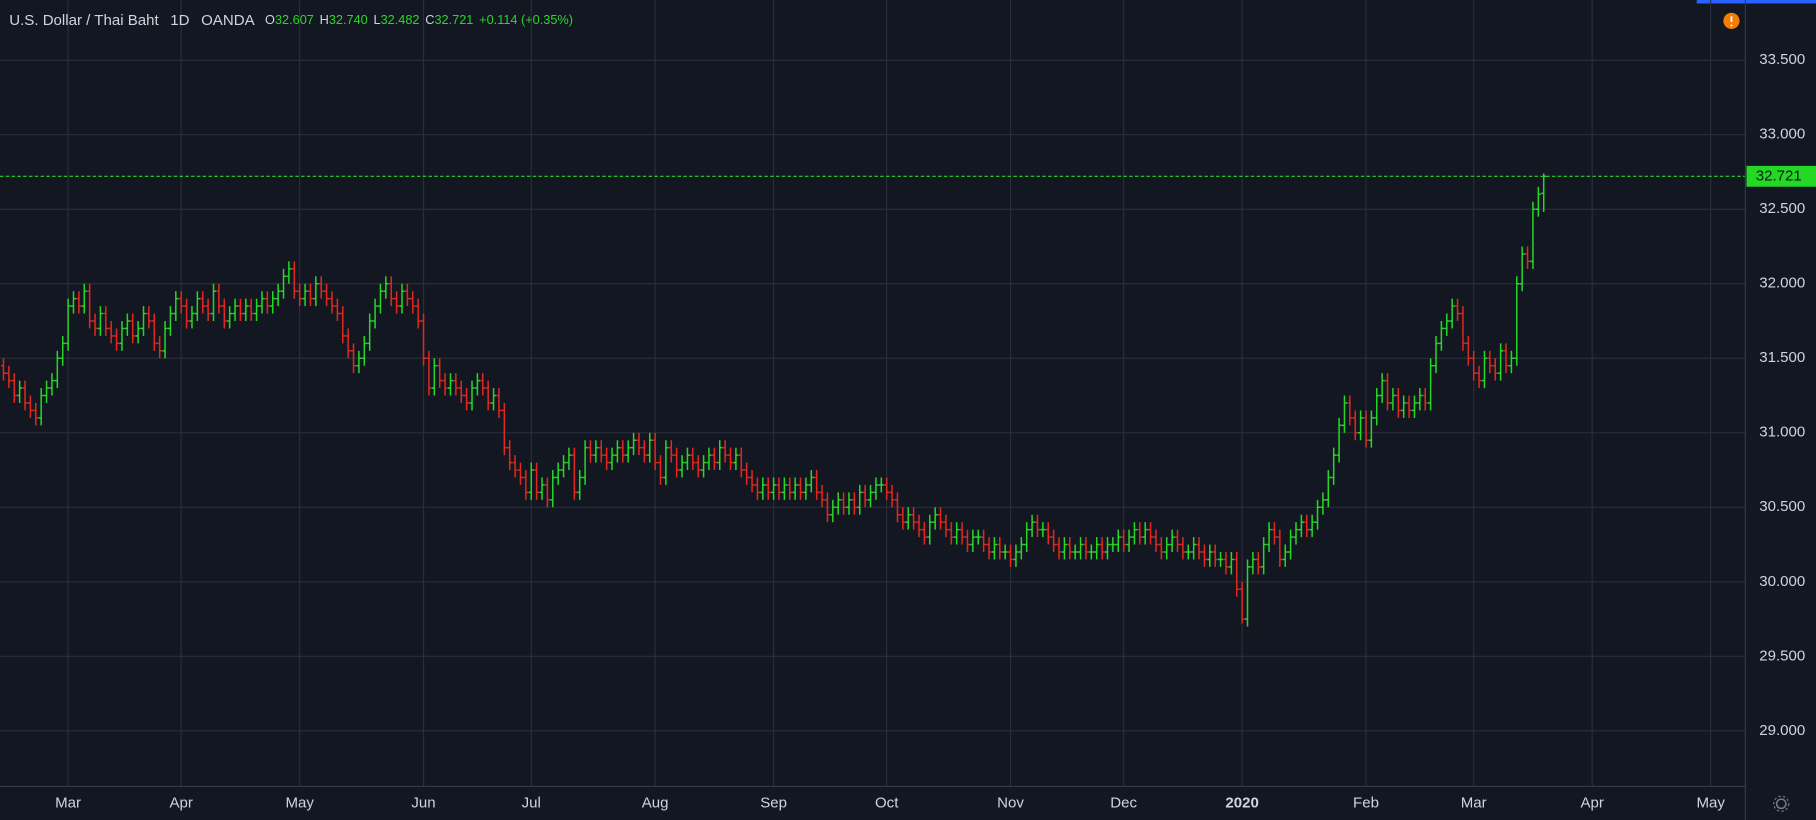 This screenshot has width=1816, height=820. I want to click on x-tick-label: Oct, so click(887, 803).